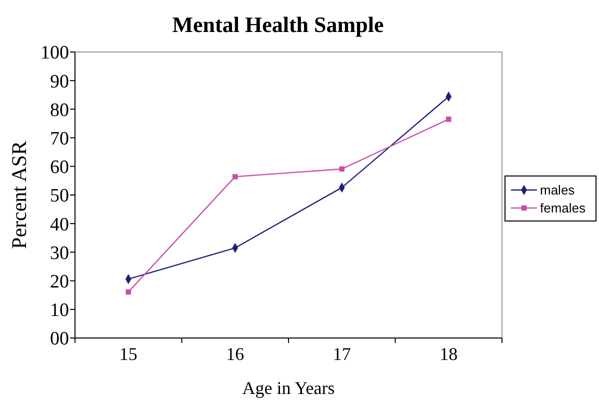 This screenshot has height=400, width=599. What do you see at coordinates (449, 354) in the screenshot?
I see `x-tick-label: 18` at bounding box center [449, 354].